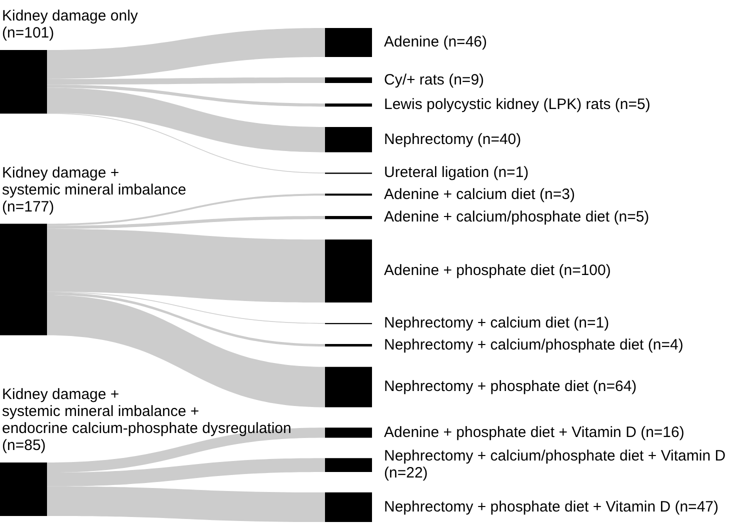 This screenshot has width=744, height=524. Describe the element at coordinates (527, 507) in the screenshot. I see `category-label: Nephrectomy + phosphate diet + Vitamin D` at that location.